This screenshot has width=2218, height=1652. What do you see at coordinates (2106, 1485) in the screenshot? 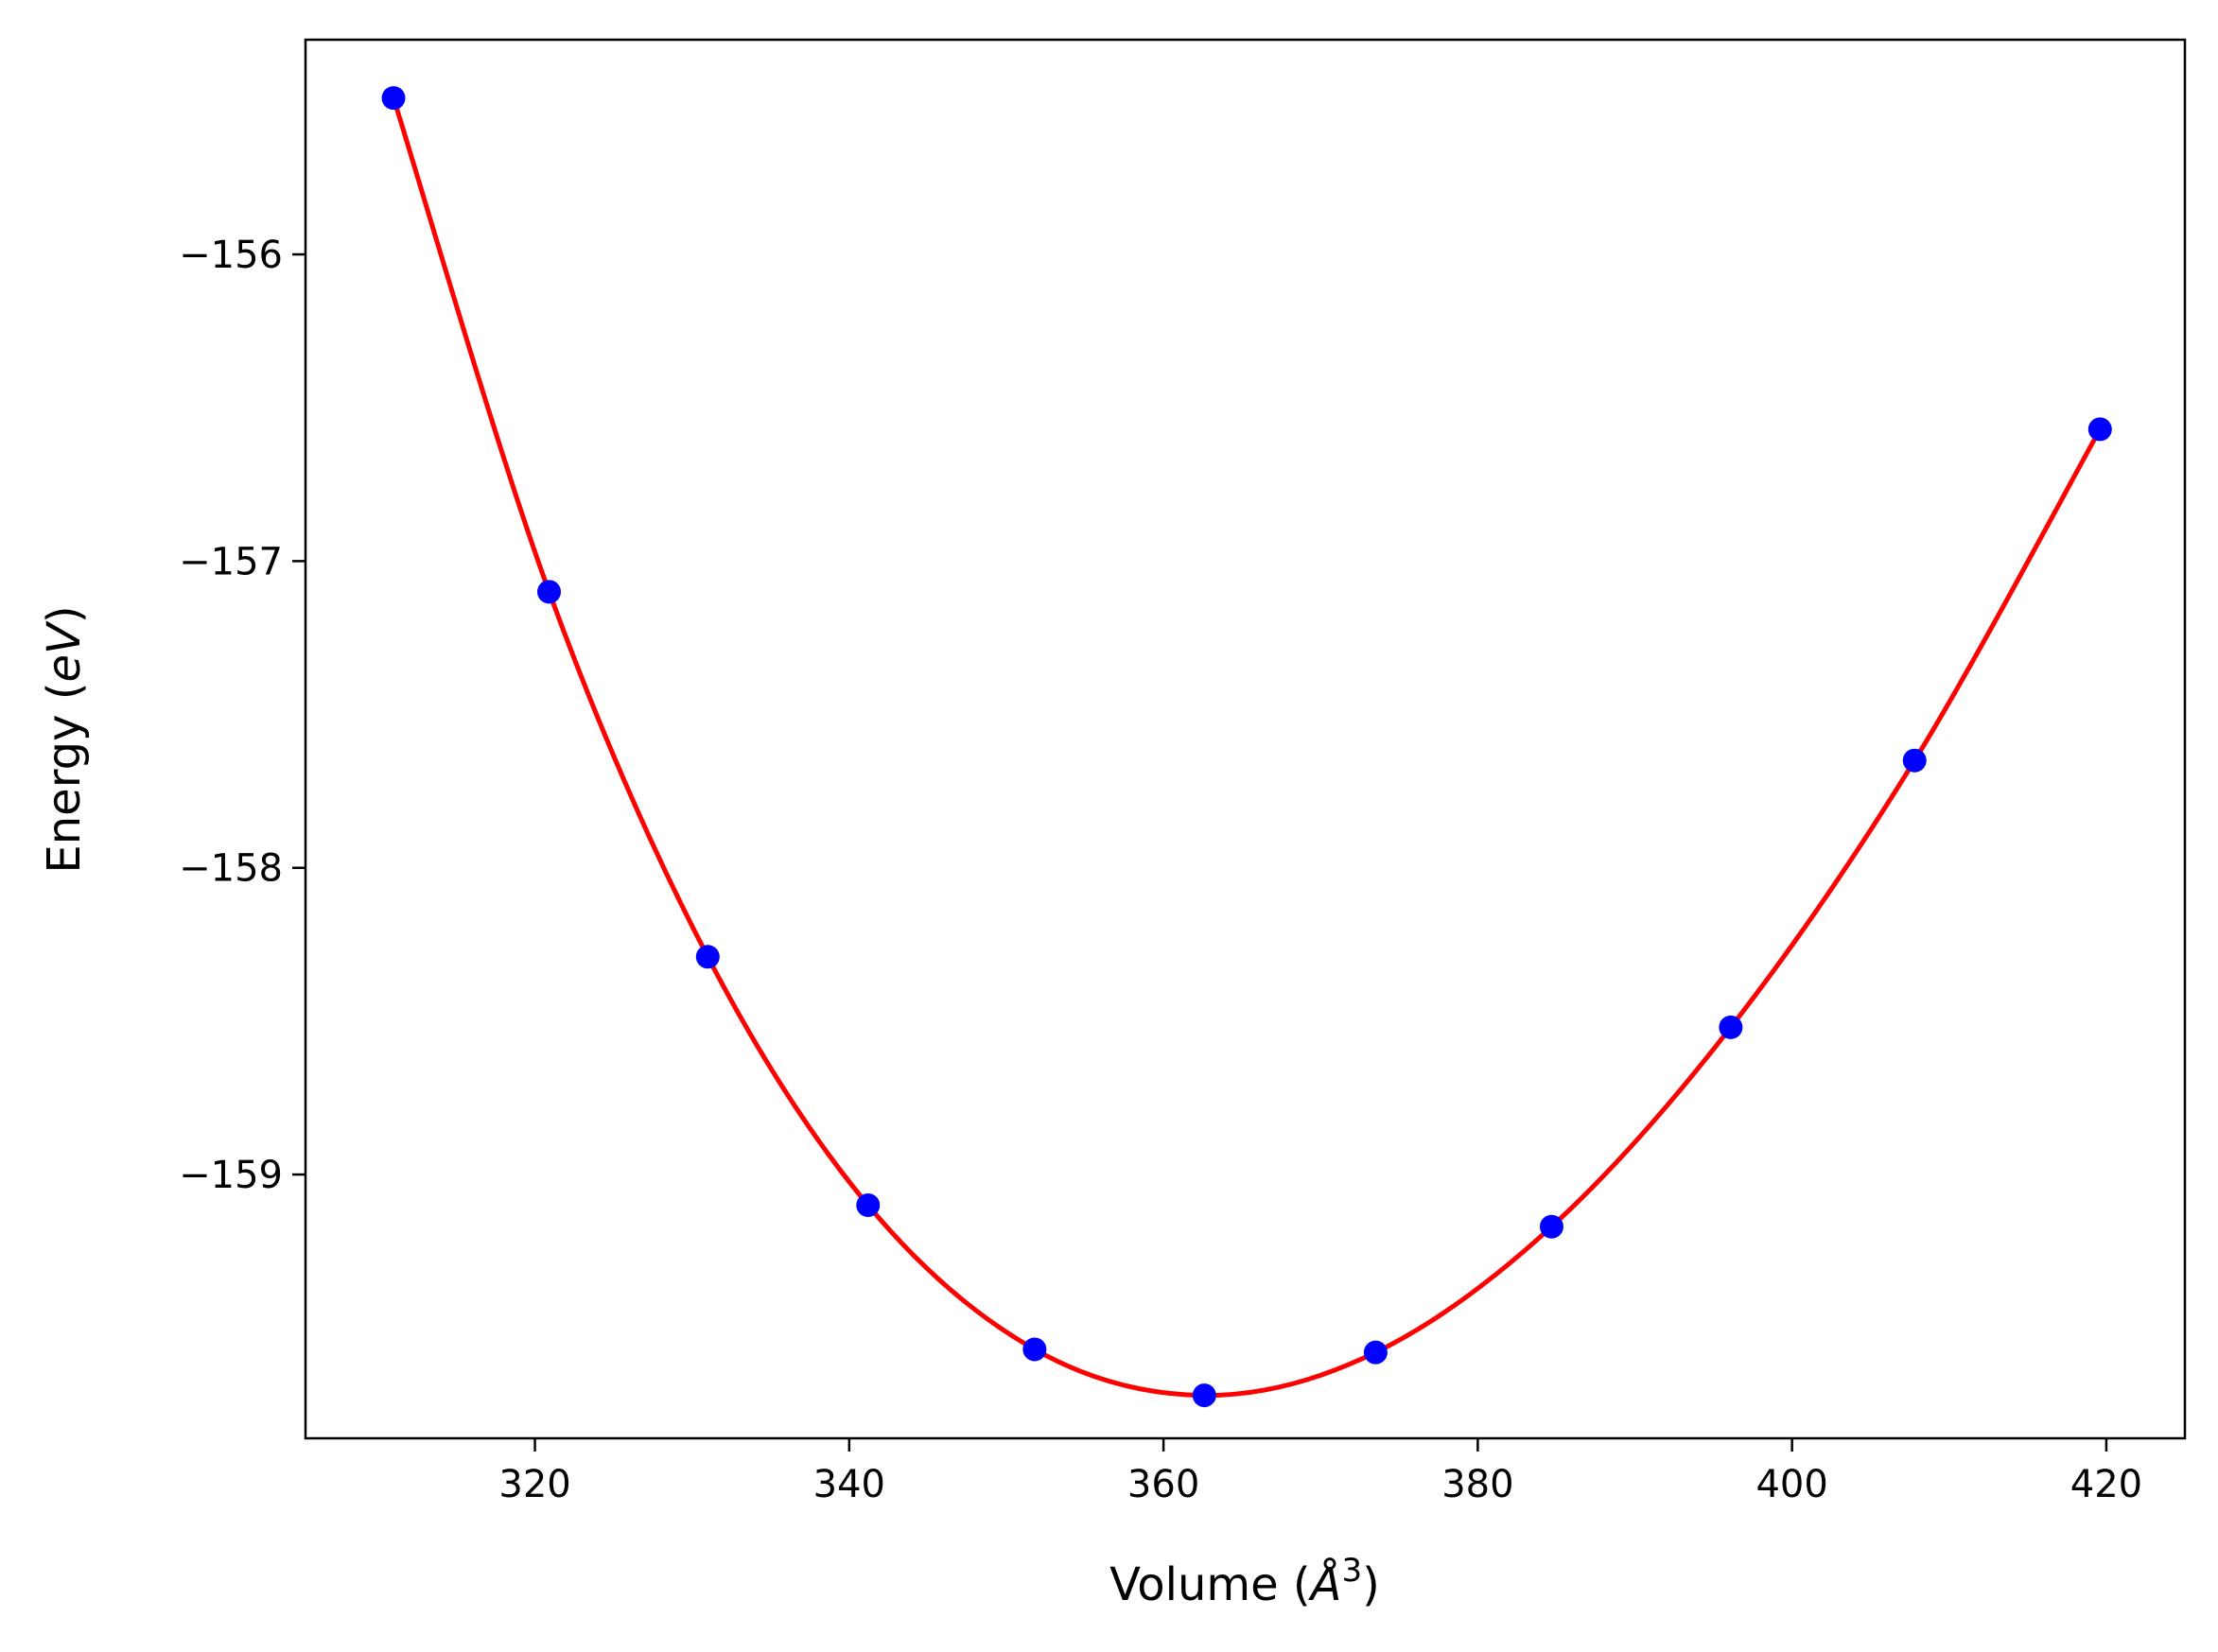
I see `x-tick-label: 420` at bounding box center [2106, 1485].